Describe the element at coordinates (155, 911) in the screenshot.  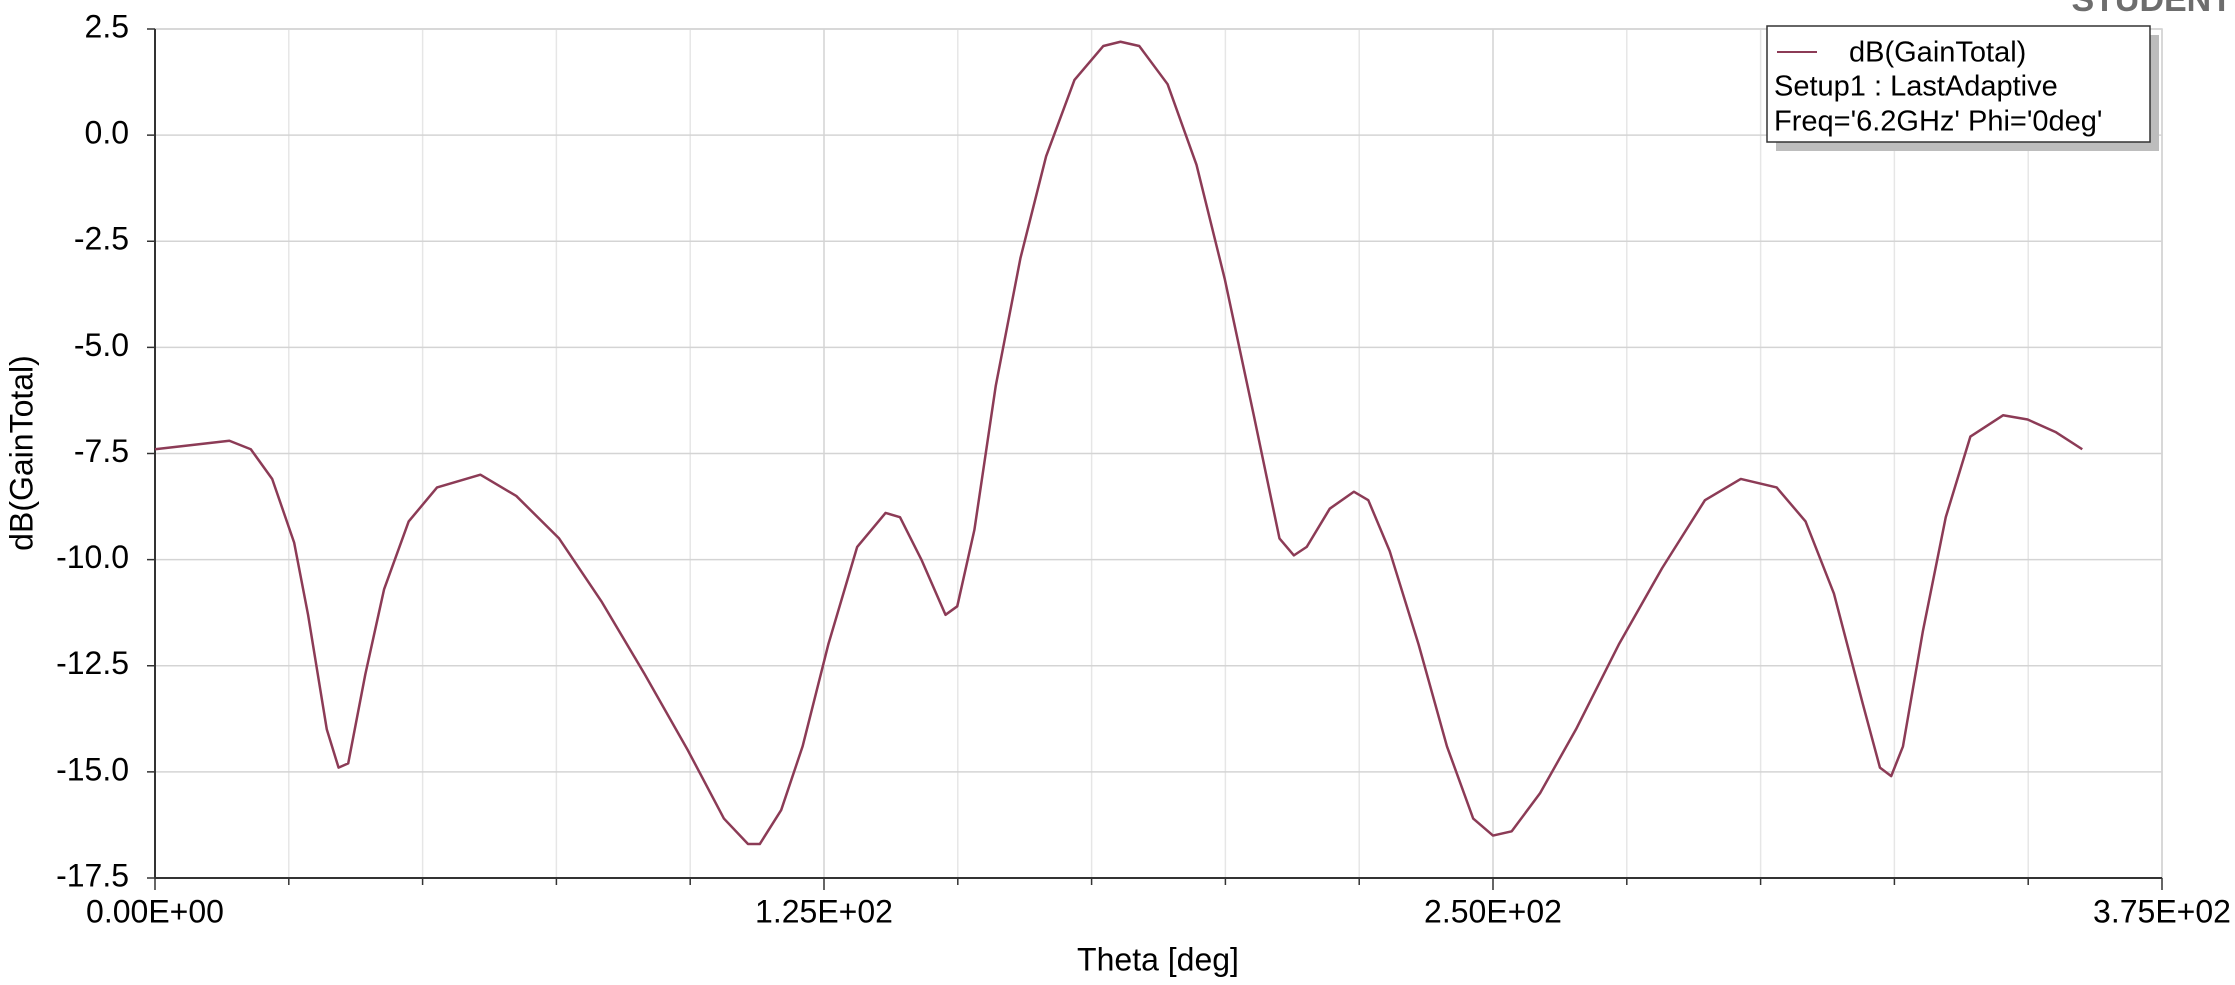
I see `x-tick-label: 0.00E+00` at that location.